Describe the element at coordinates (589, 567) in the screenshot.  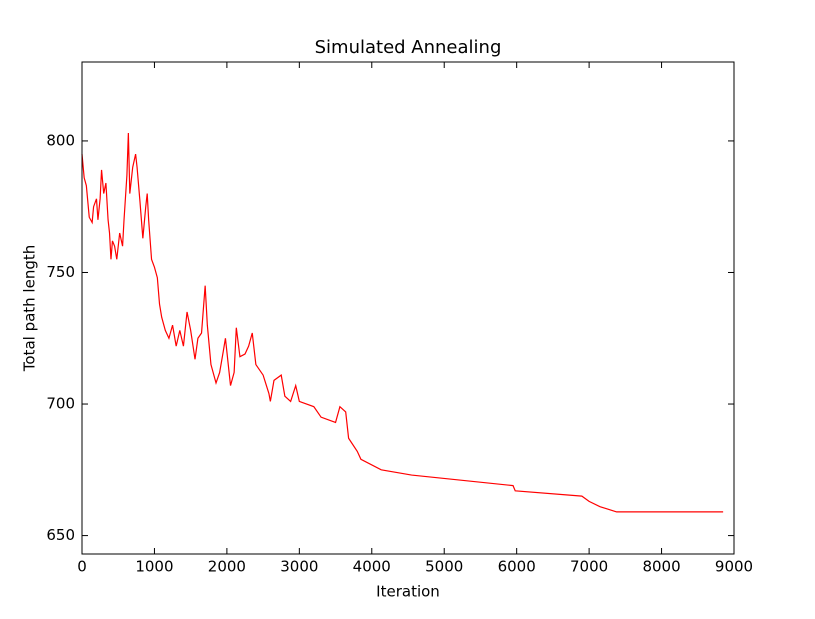
I see `x-tick-label: 7000` at that location.